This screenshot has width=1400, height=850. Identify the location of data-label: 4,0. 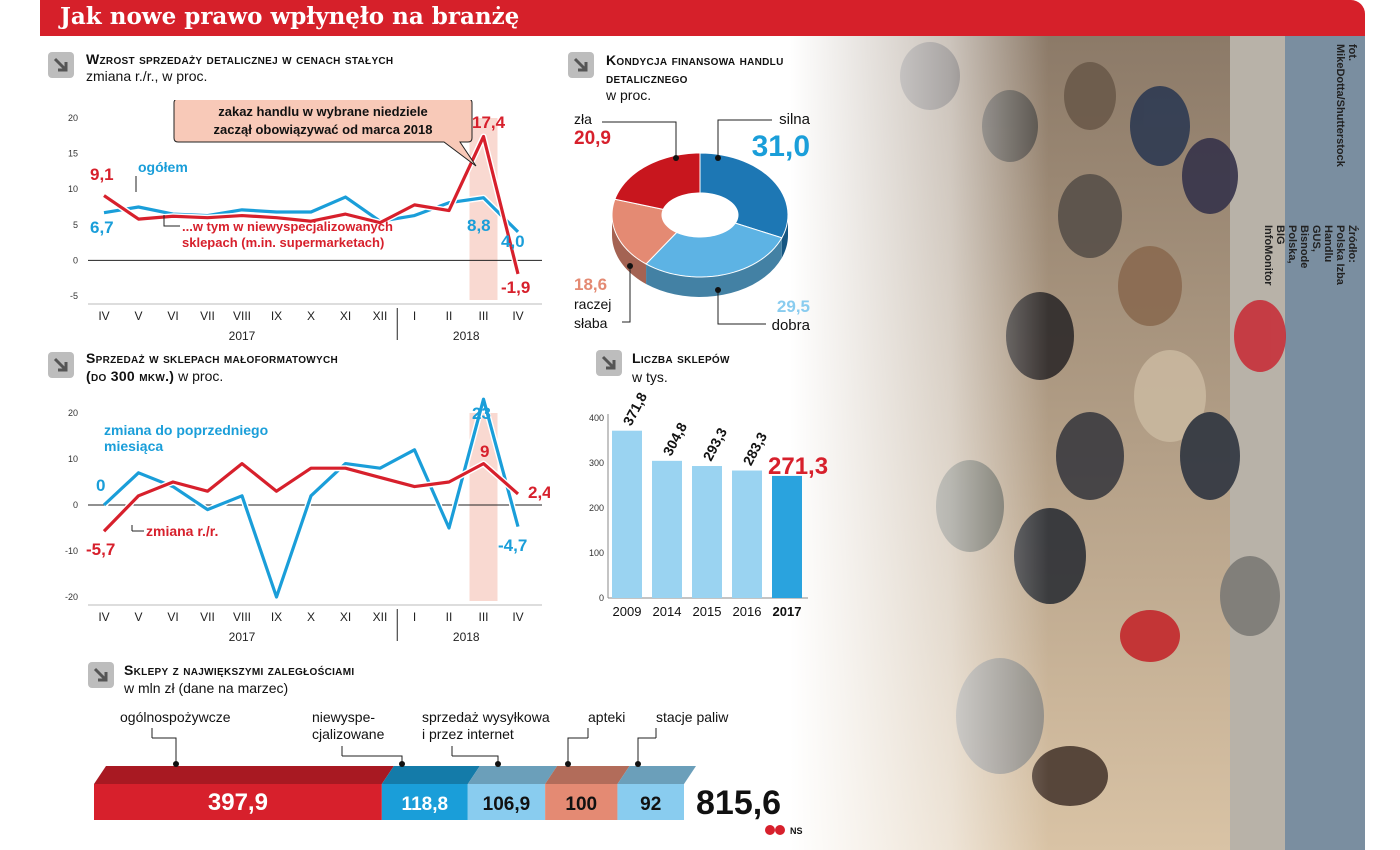
(513, 241).